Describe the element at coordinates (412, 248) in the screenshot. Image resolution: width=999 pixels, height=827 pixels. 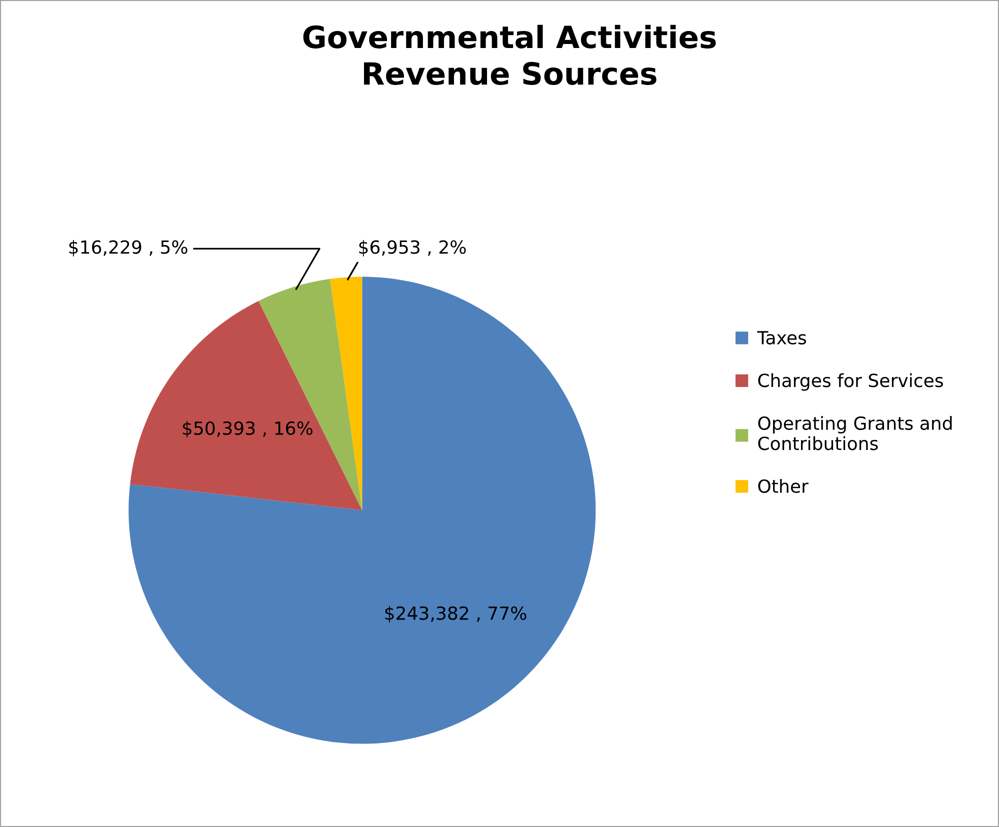
I see `data-label: $6,953 , 2%` at that location.